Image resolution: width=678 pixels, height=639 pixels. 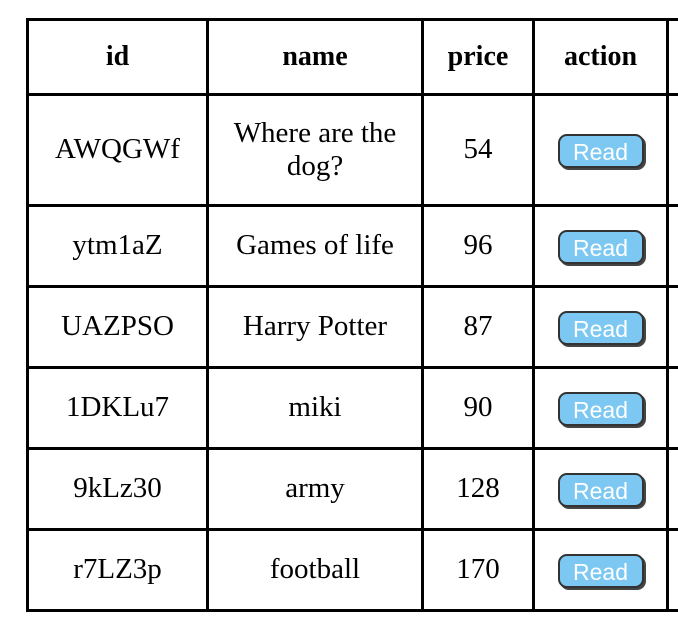 What do you see at coordinates (478, 150) in the screenshot?
I see `cell-price: 54` at bounding box center [478, 150].